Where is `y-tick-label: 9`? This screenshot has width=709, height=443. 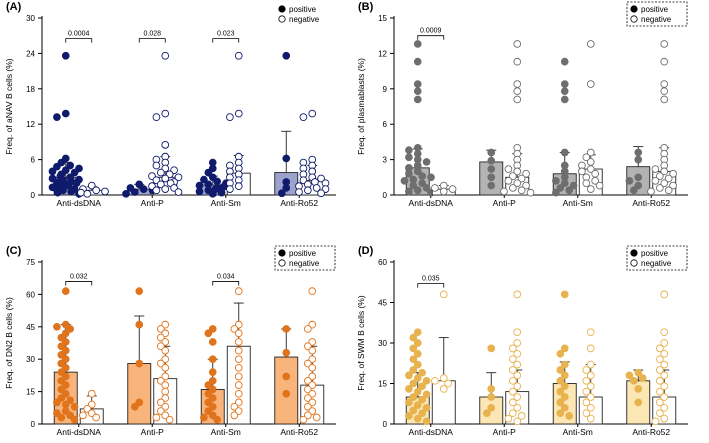
y-tick-label: 9 is located at coordinates (385, 89).